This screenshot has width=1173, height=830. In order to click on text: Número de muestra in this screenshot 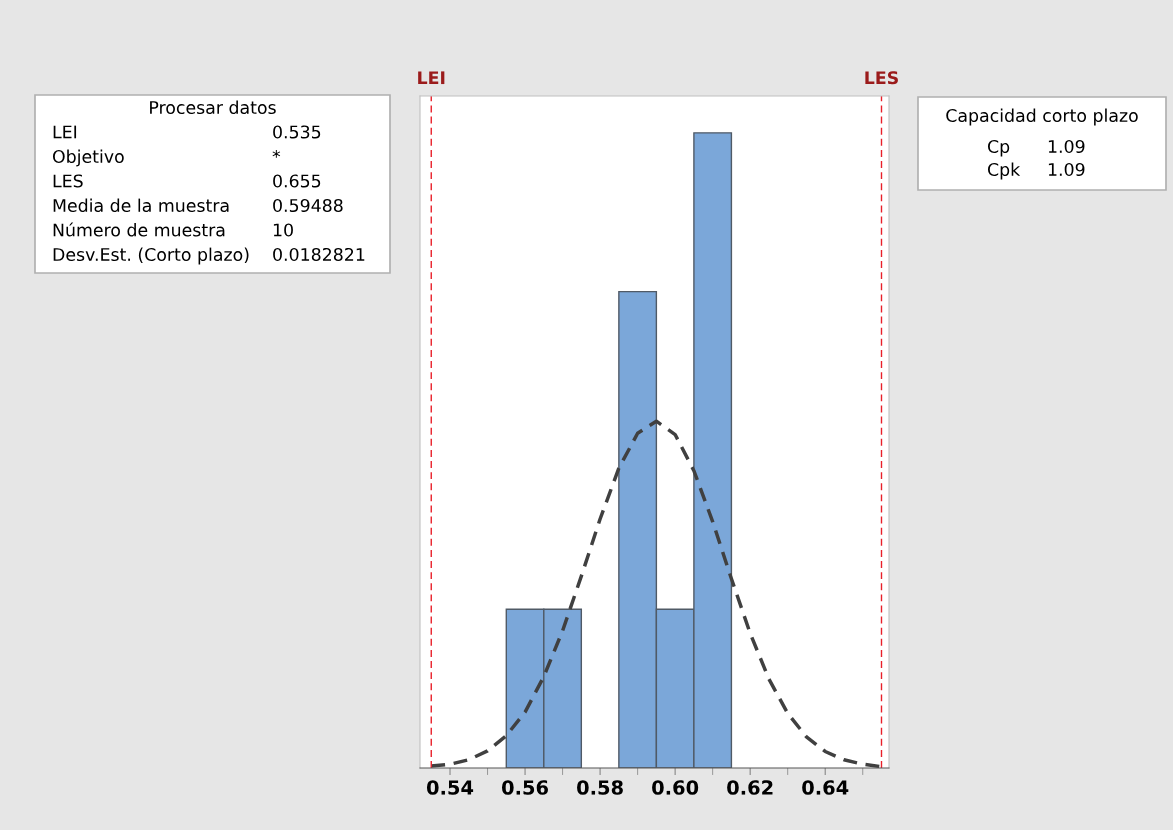, I will do `click(139, 229)`.